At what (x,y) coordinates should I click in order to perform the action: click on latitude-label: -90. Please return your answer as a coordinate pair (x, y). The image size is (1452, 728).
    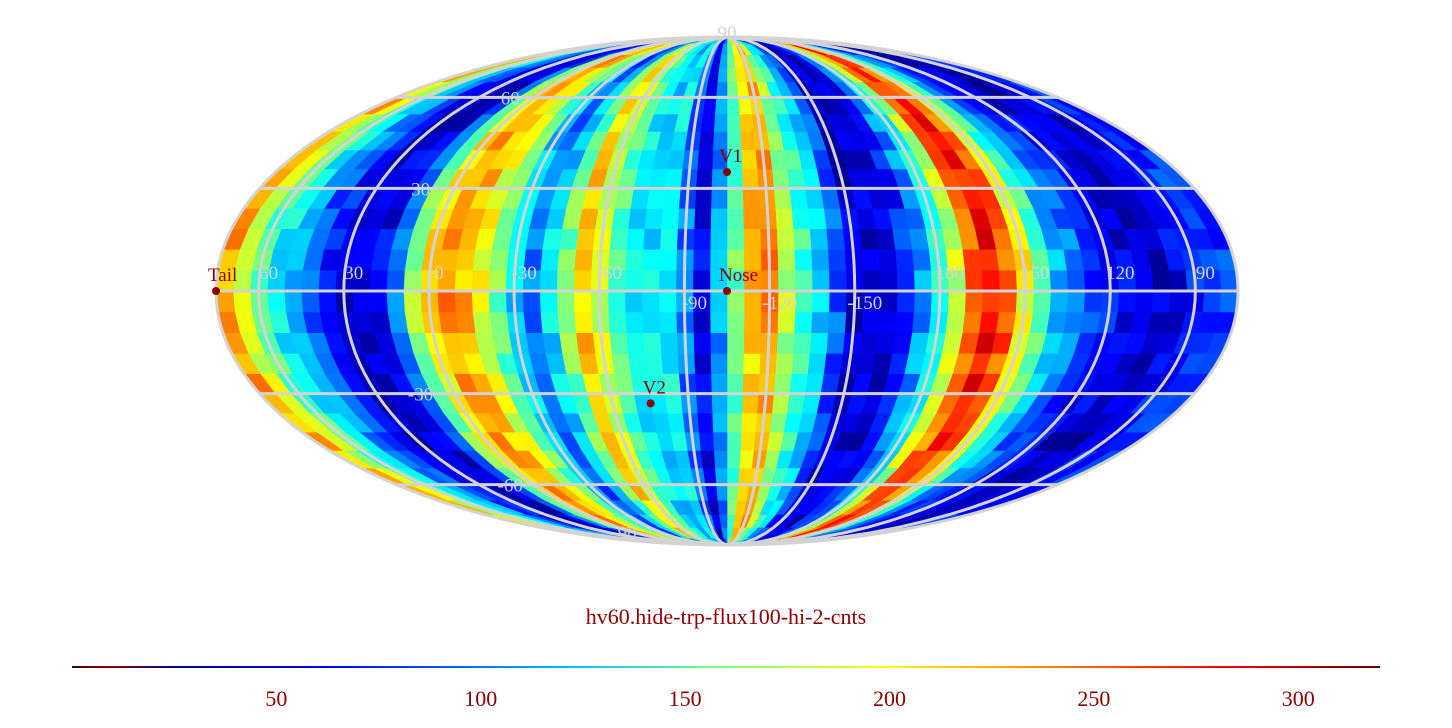
    Looking at the image, I should click on (623, 533).